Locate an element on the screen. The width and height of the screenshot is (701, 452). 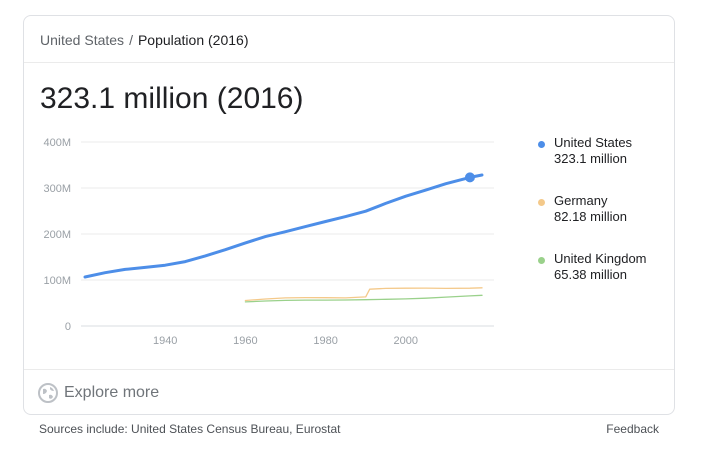
y-tick-label: 200M is located at coordinates (57, 235).